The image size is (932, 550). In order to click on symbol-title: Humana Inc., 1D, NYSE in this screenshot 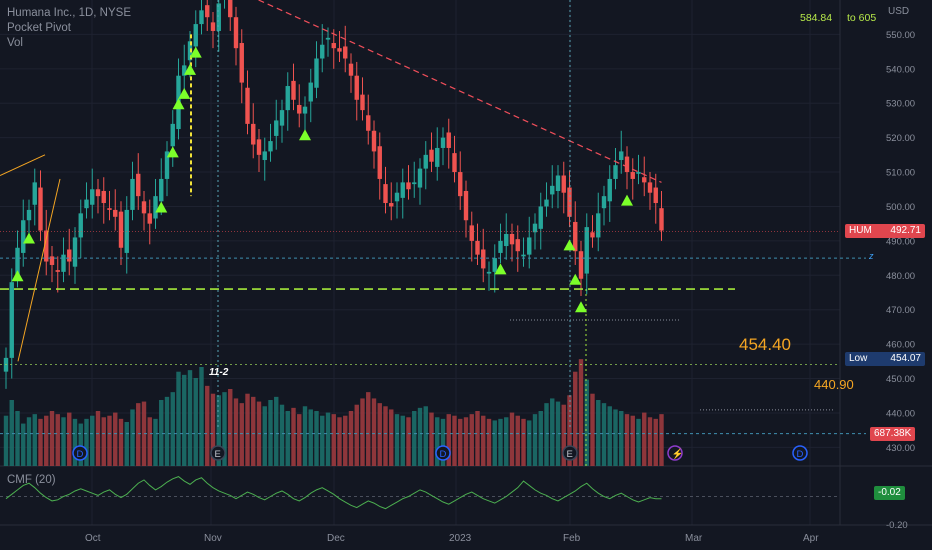, I will do `click(69, 13)`.